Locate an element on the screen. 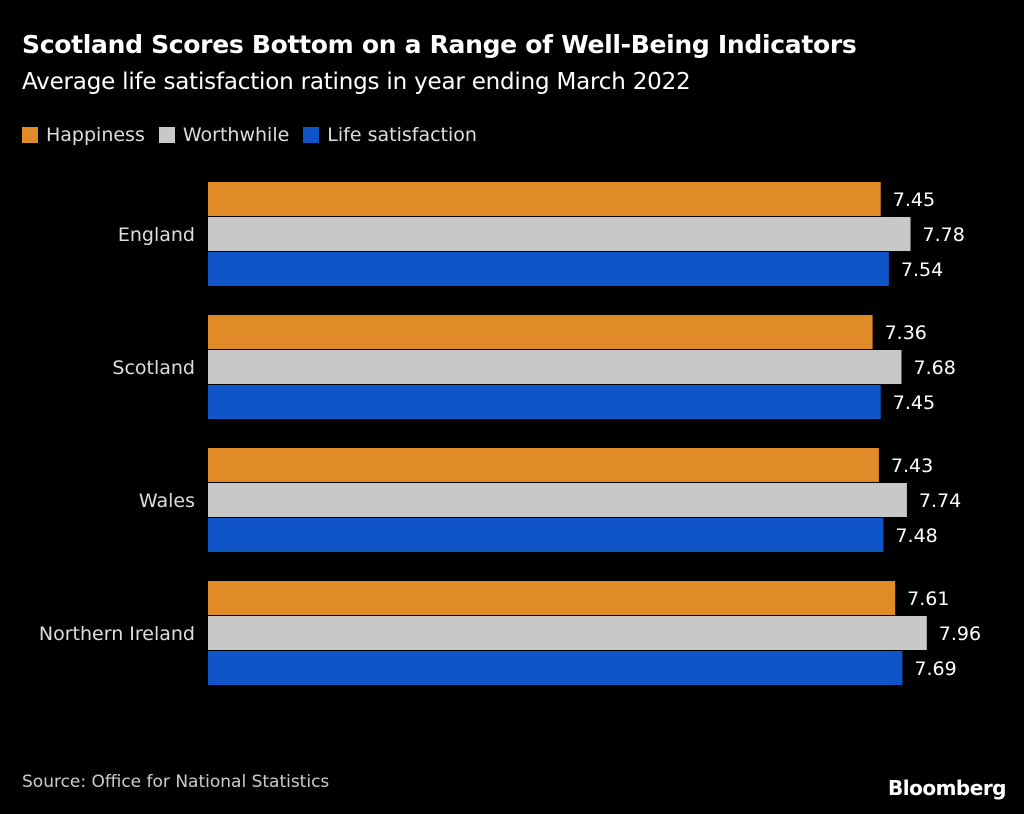  category-label: Northern Ireland is located at coordinates (117, 634).